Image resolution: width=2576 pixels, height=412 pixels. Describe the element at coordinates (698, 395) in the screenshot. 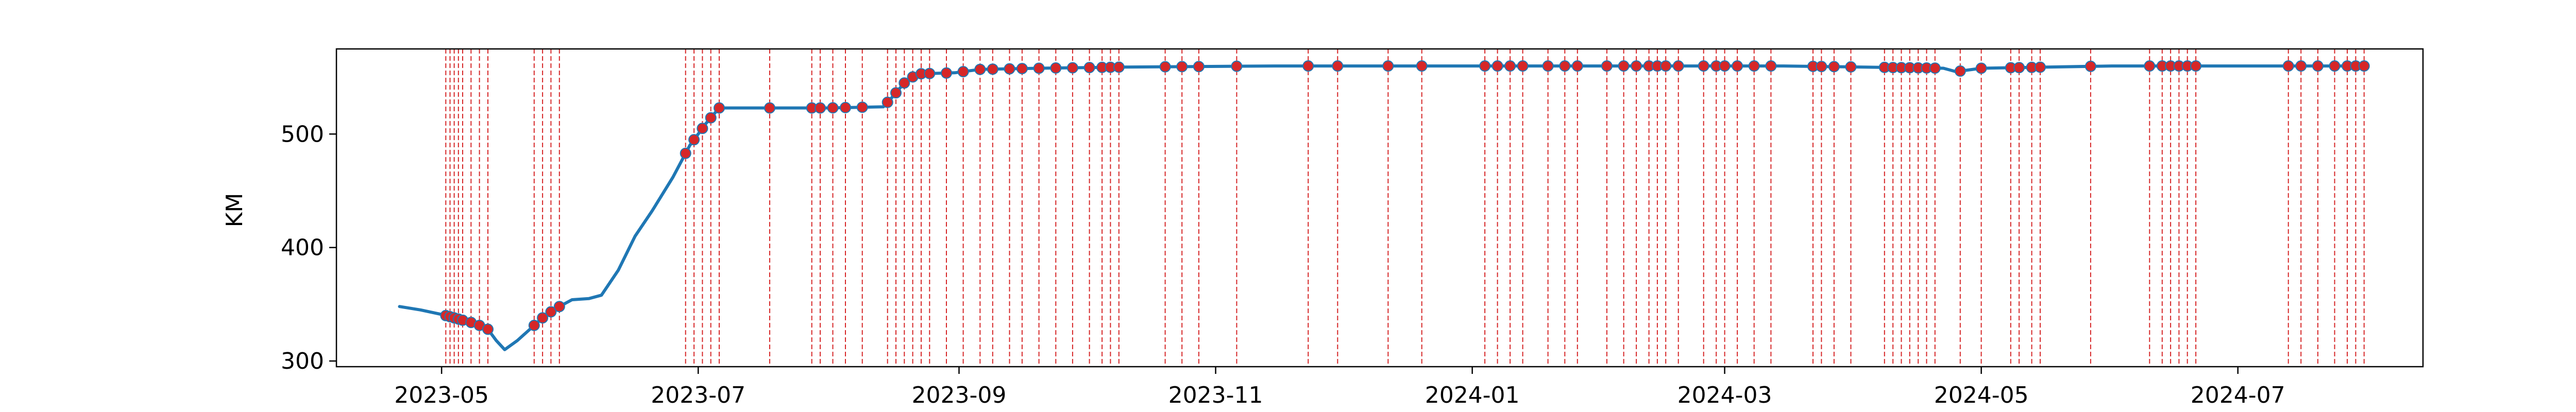

I see `x-tick-label: 2023-07` at that location.